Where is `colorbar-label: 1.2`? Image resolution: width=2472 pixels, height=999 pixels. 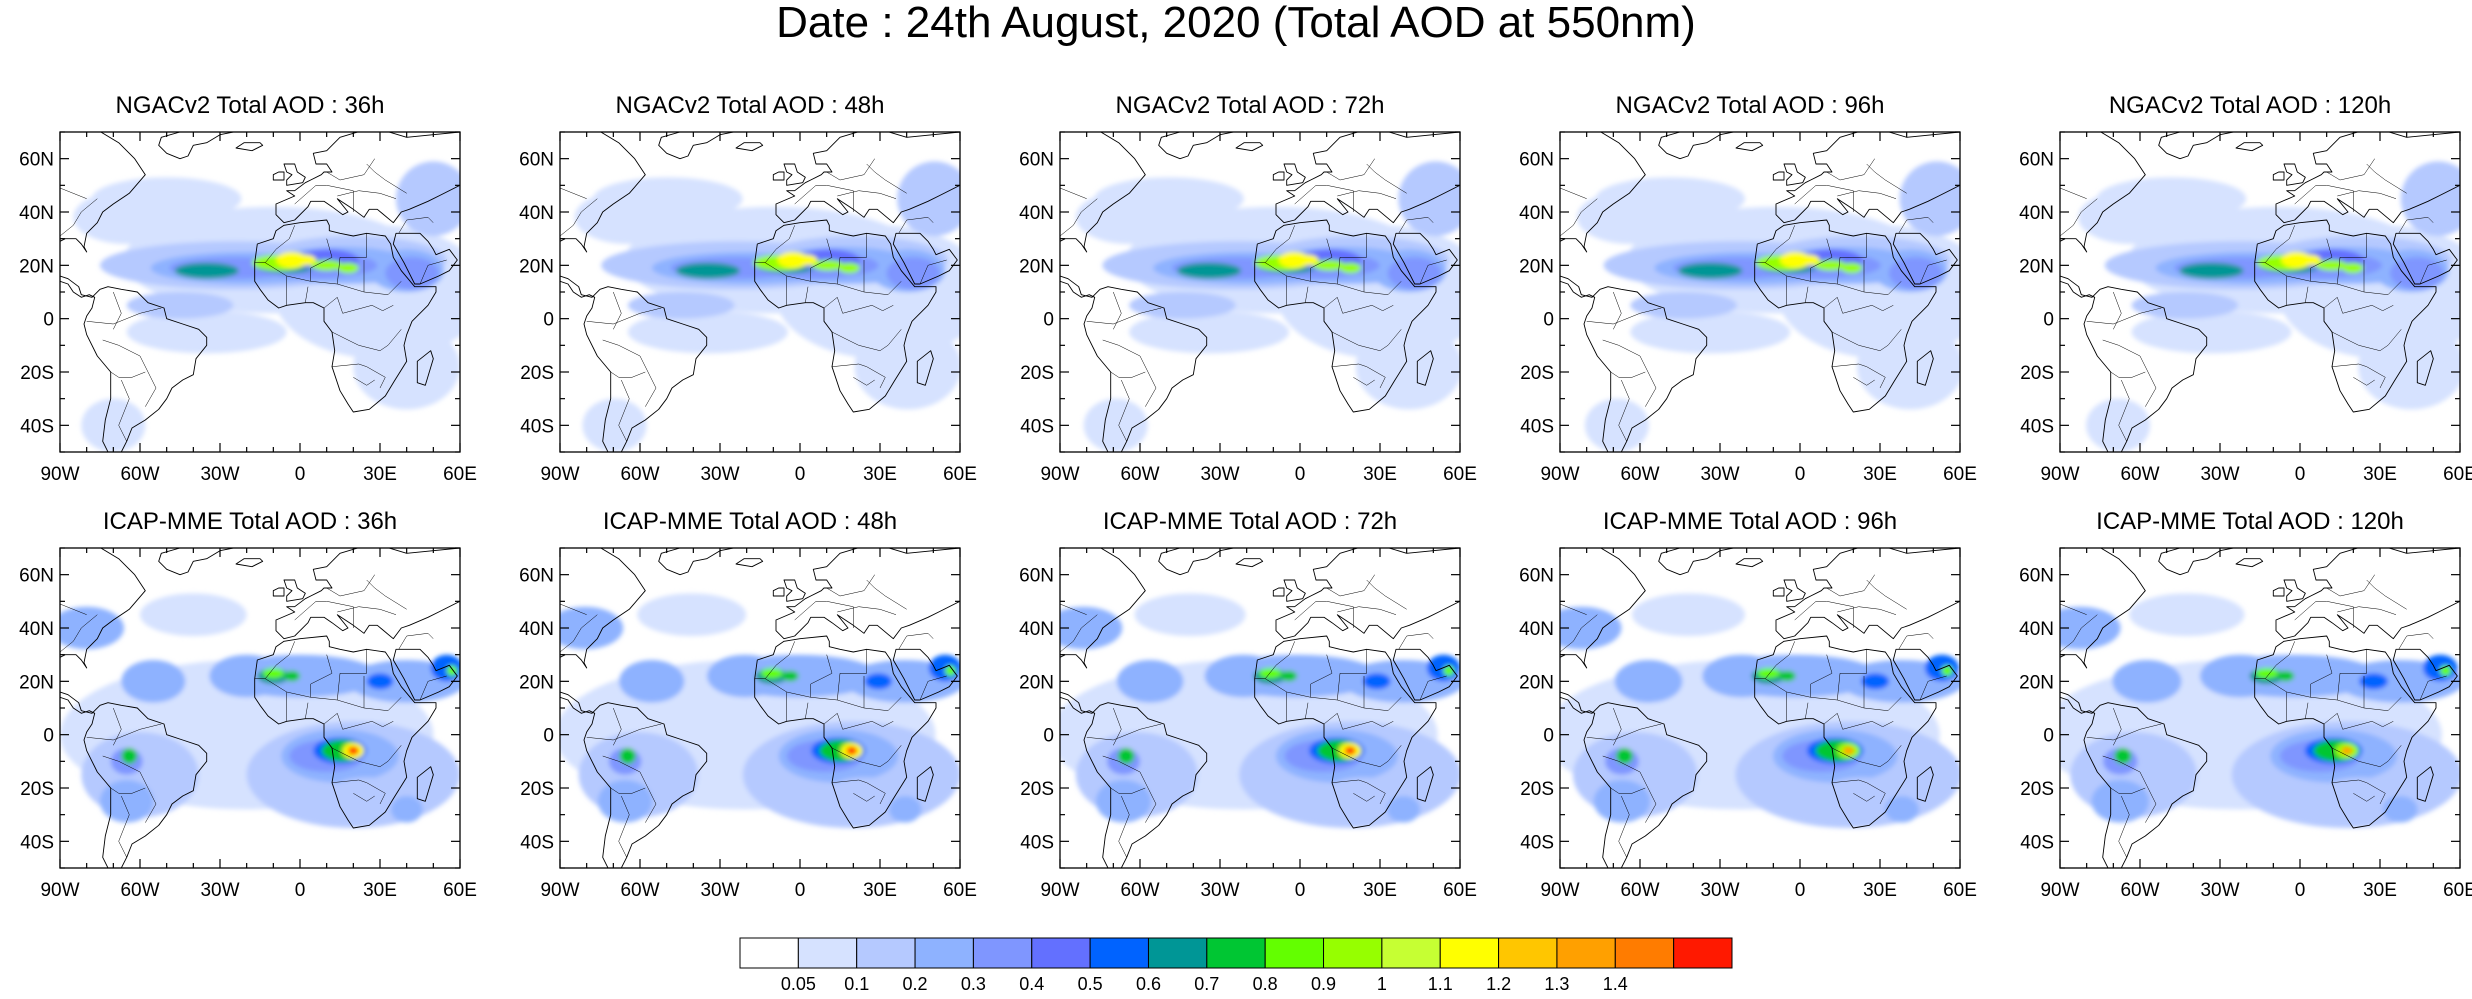
colorbar-label: 1.2 is located at coordinates (1498, 984).